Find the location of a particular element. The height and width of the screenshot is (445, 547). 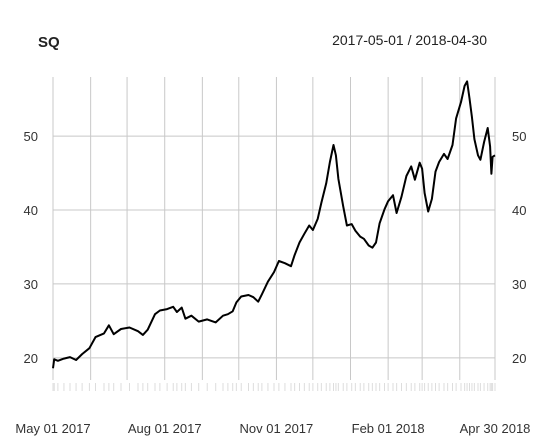

y-tick-label-right: 20 is located at coordinates (519, 358).